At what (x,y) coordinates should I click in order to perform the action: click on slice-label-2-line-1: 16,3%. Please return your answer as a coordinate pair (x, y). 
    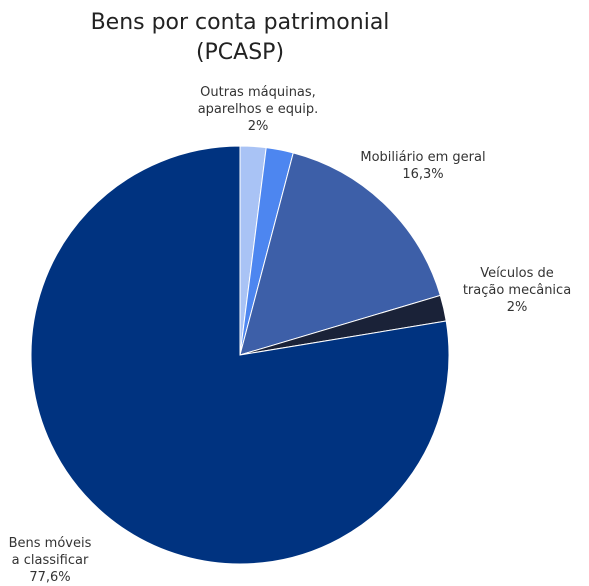
    Looking at the image, I should click on (422, 174).